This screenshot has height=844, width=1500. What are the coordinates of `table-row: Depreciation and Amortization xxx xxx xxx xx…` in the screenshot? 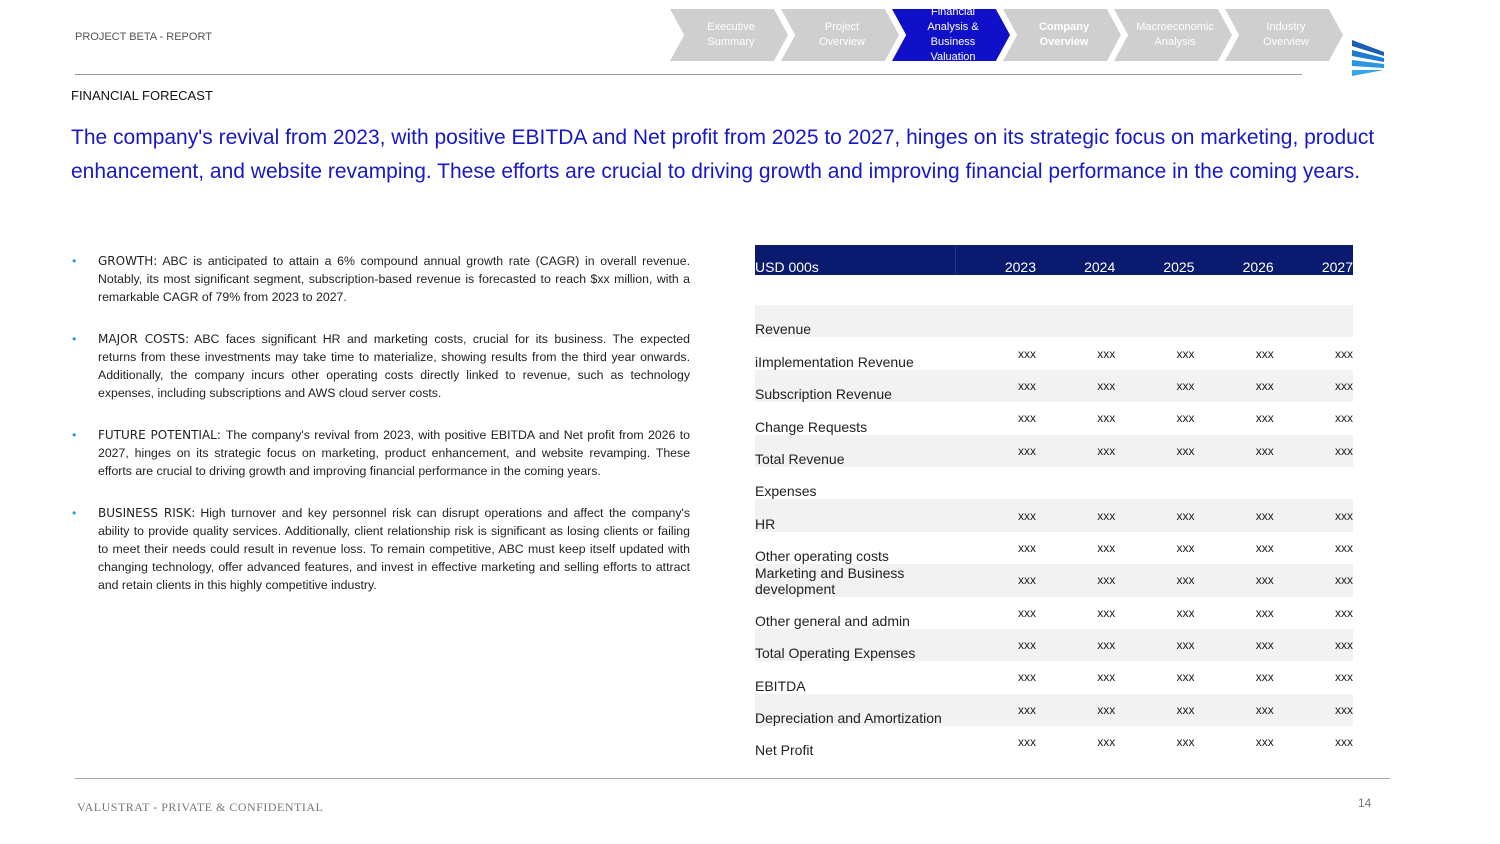 It's located at (1054, 710).